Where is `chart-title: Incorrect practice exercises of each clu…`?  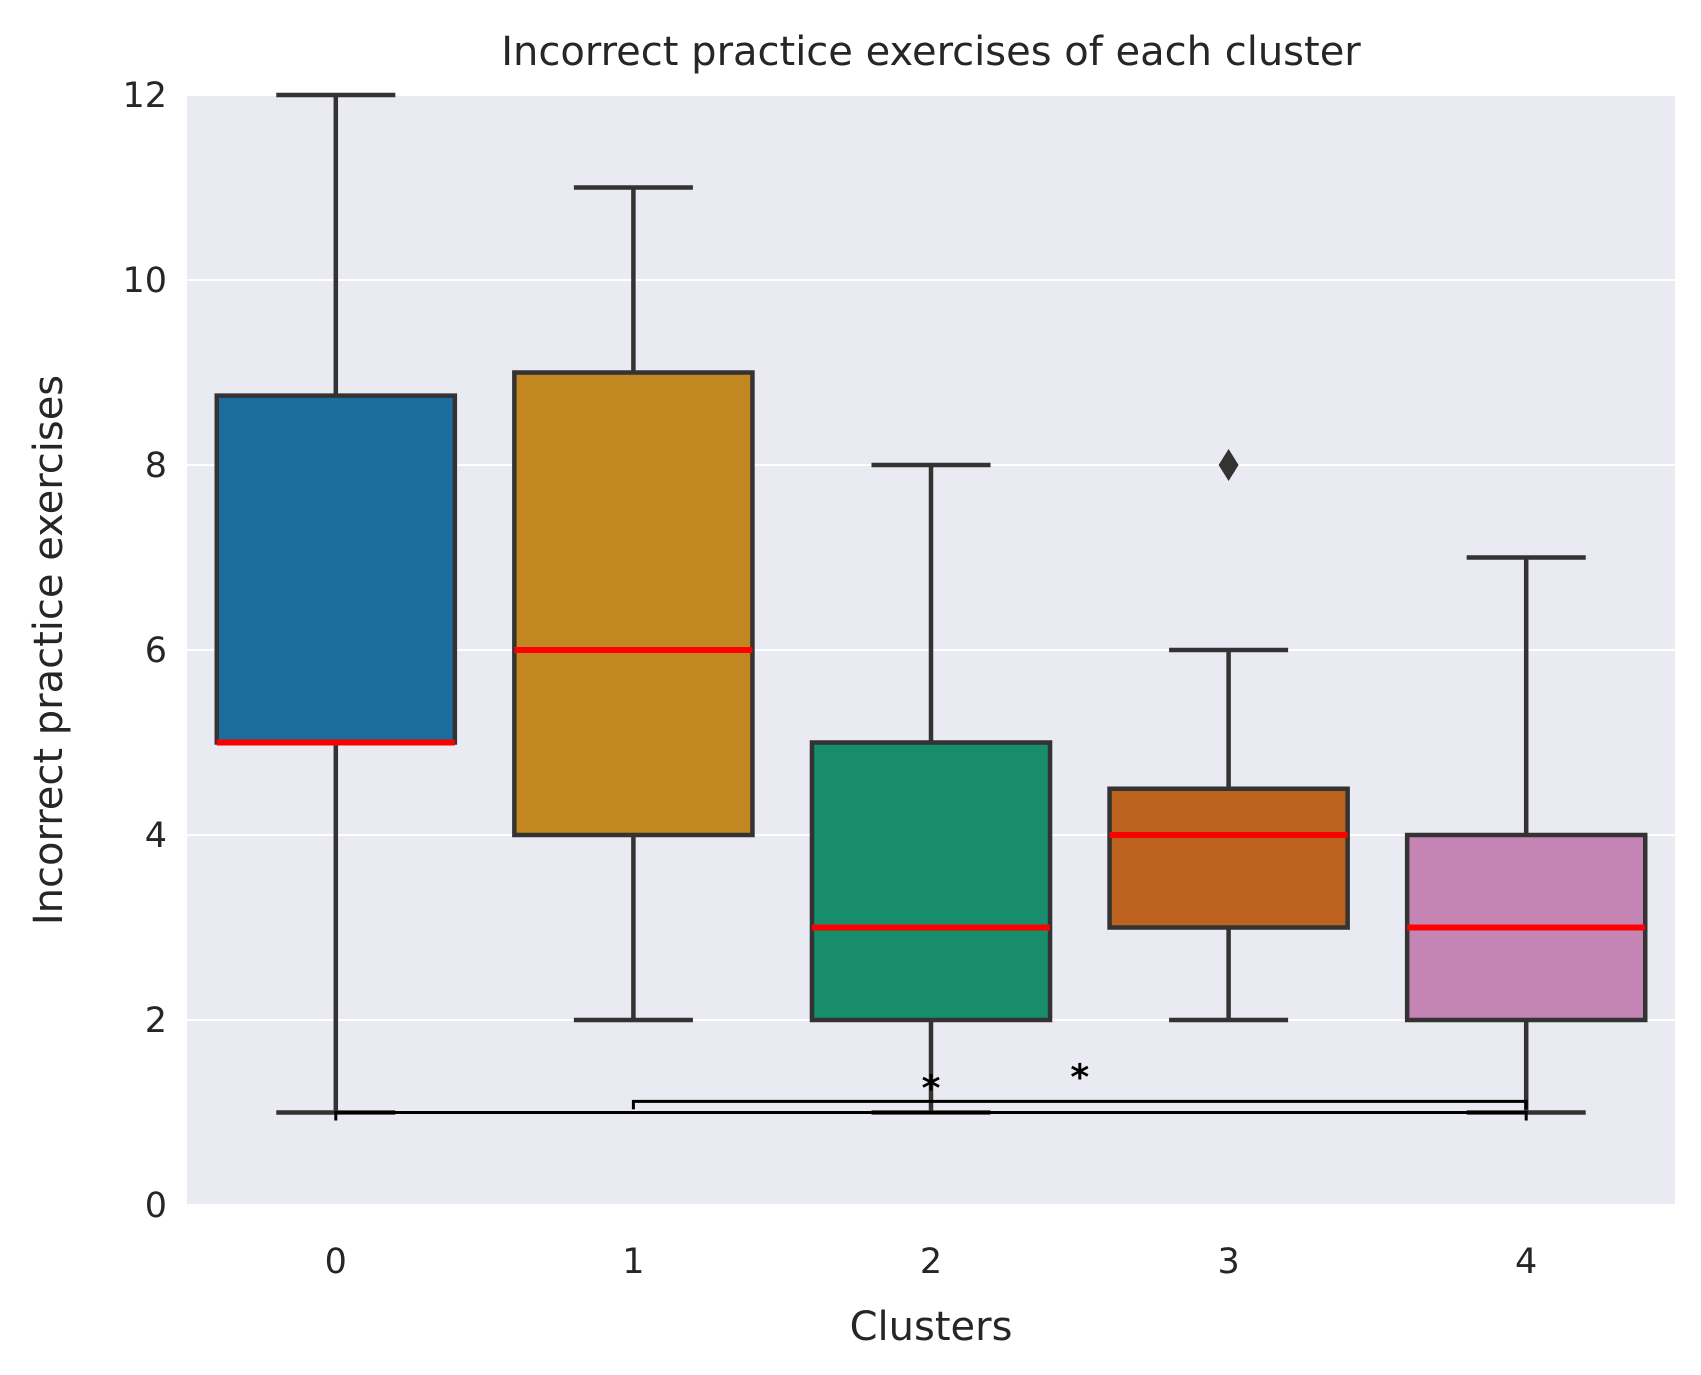
chart-title: Incorrect practice exercises of each clu… is located at coordinates (931, 52).